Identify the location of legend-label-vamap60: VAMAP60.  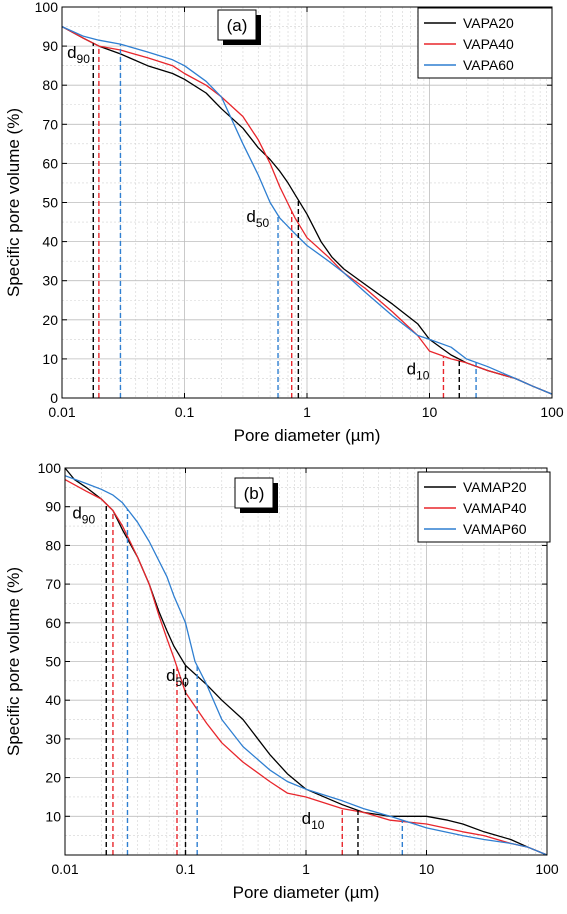
(495, 529).